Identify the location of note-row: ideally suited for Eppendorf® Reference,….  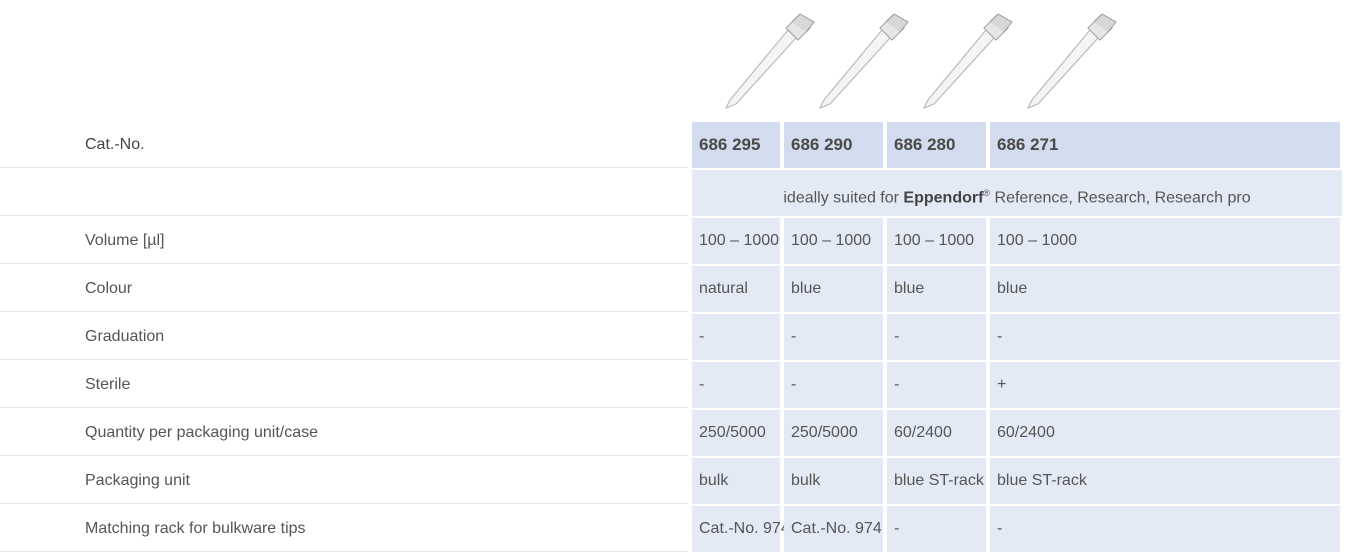
(676, 193).